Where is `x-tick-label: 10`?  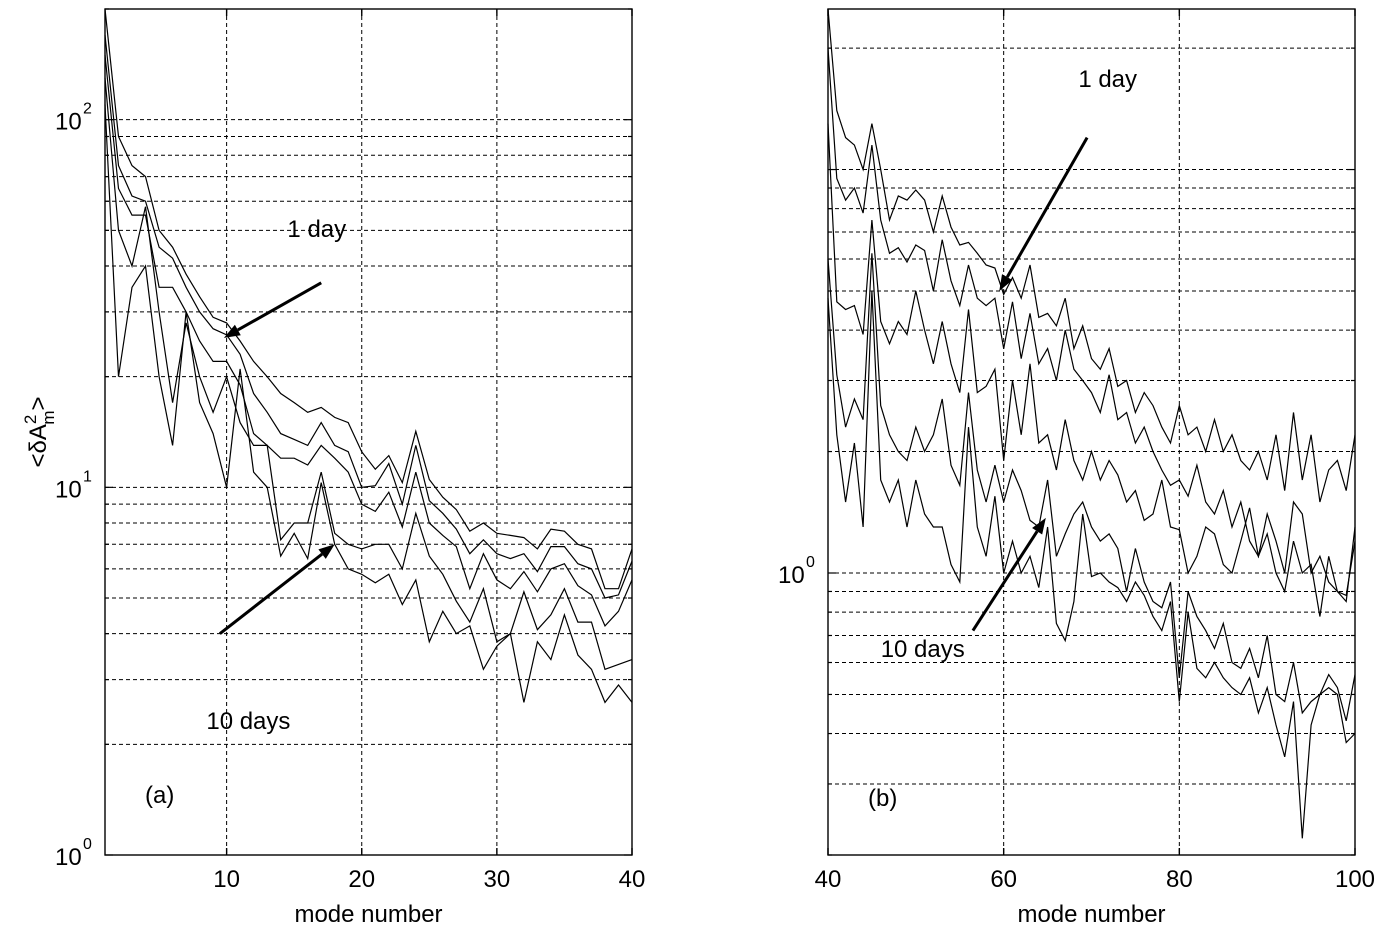
x-tick-label: 10 is located at coordinates (226, 879).